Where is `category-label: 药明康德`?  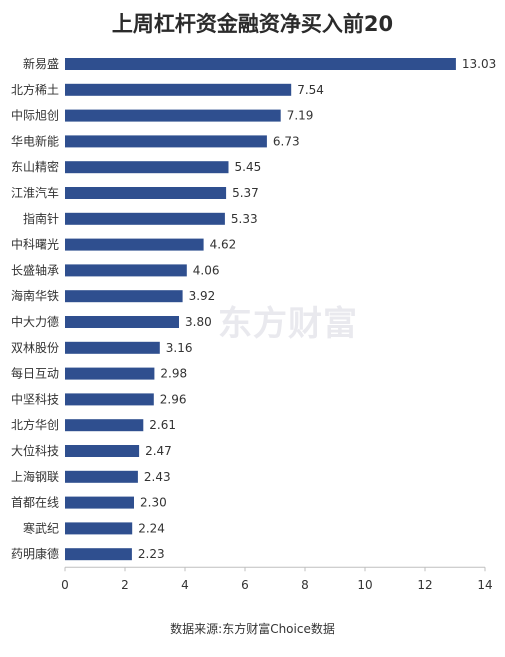 category-label: 药明康德 is located at coordinates (35, 553).